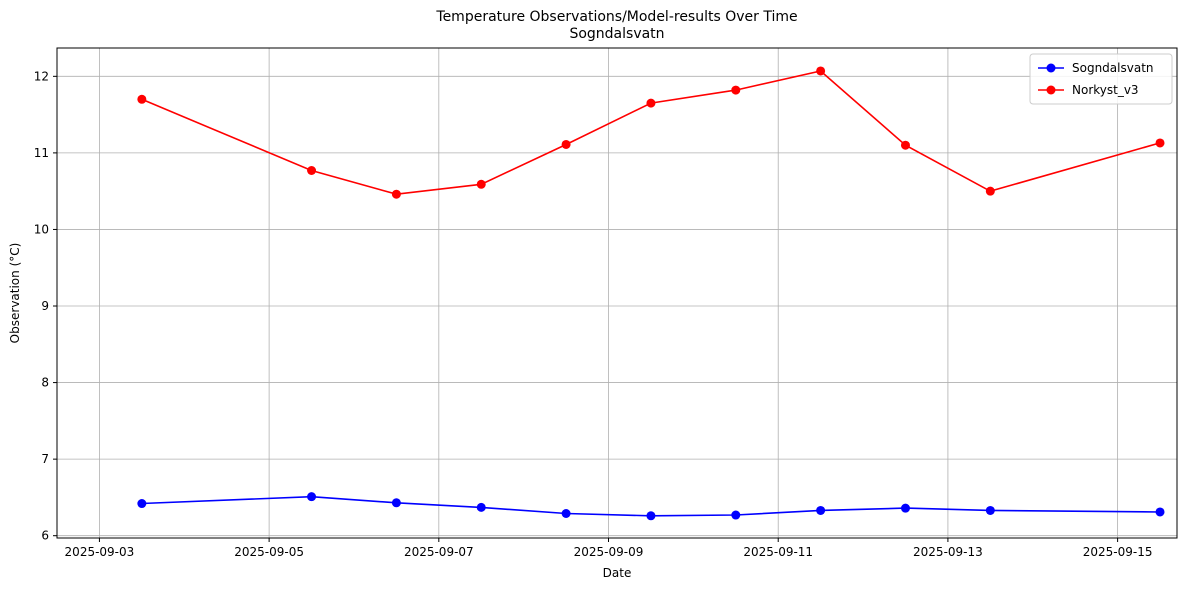 Image resolution: width=1189 pixels, height=590 pixels. I want to click on legend: Sogndalsvatn Norkyst_v3, so click(1101, 79).